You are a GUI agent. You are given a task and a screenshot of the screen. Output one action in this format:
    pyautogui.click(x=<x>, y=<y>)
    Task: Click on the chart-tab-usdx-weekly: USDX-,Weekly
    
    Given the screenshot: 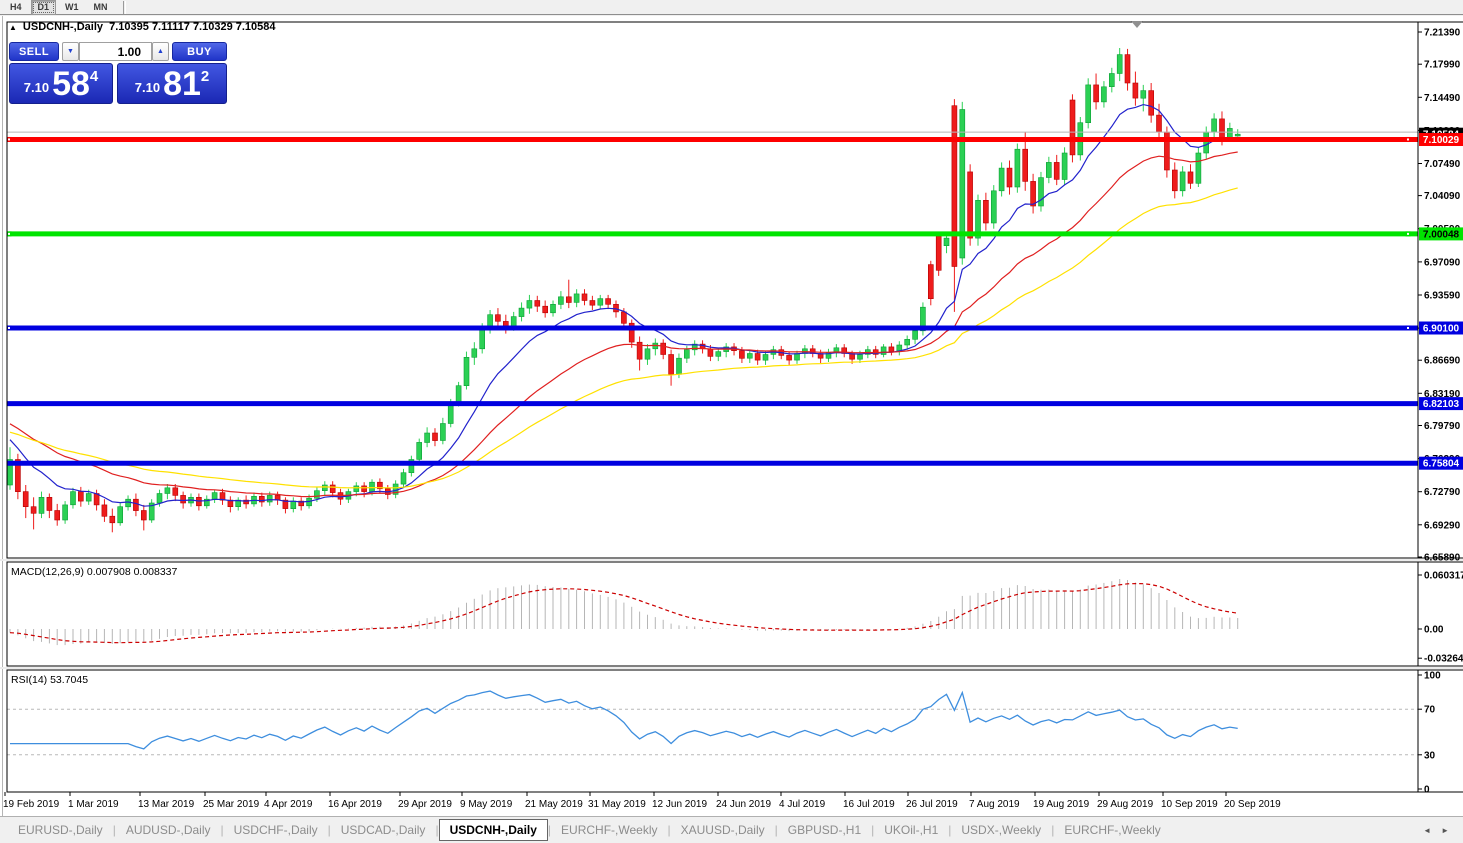 What is the action you would take?
    pyautogui.click(x=1001, y=830)
    